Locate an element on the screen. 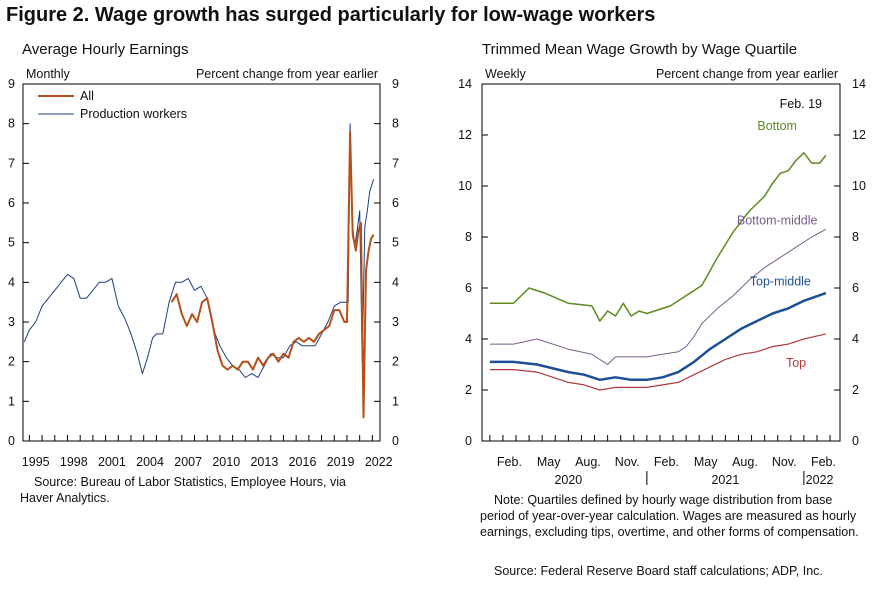 The width and height of the screenshot is (885, 601). right-units-label: Percent change from year earlier is located at coordinates (747, 74).